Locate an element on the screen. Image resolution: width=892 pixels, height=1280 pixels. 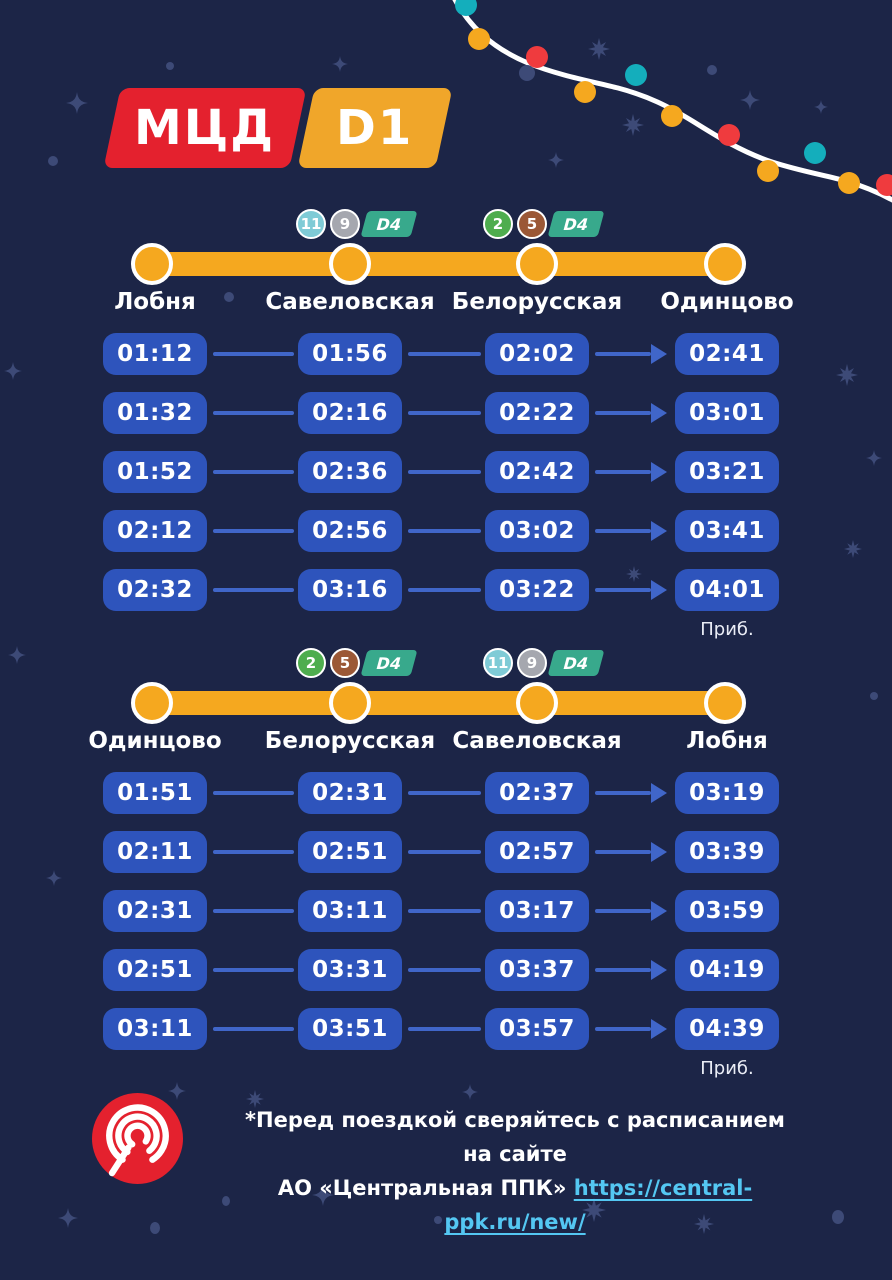
time-cell: 02:42 is located at coordinates (537, 472).